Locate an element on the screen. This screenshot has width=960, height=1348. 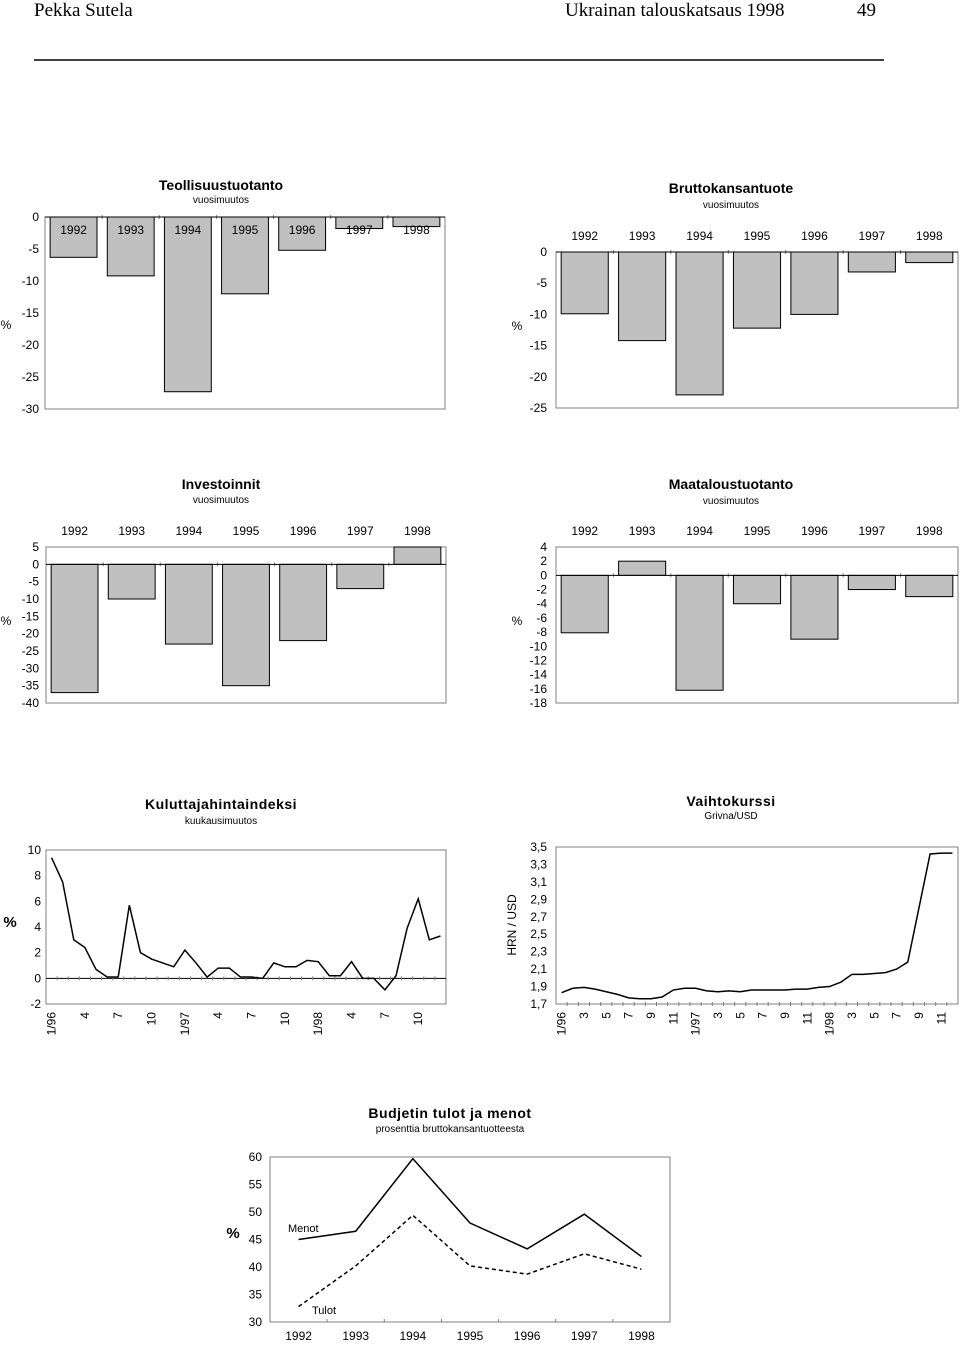
header-author: Pekka Sutela is located at coordinates (83, 10).